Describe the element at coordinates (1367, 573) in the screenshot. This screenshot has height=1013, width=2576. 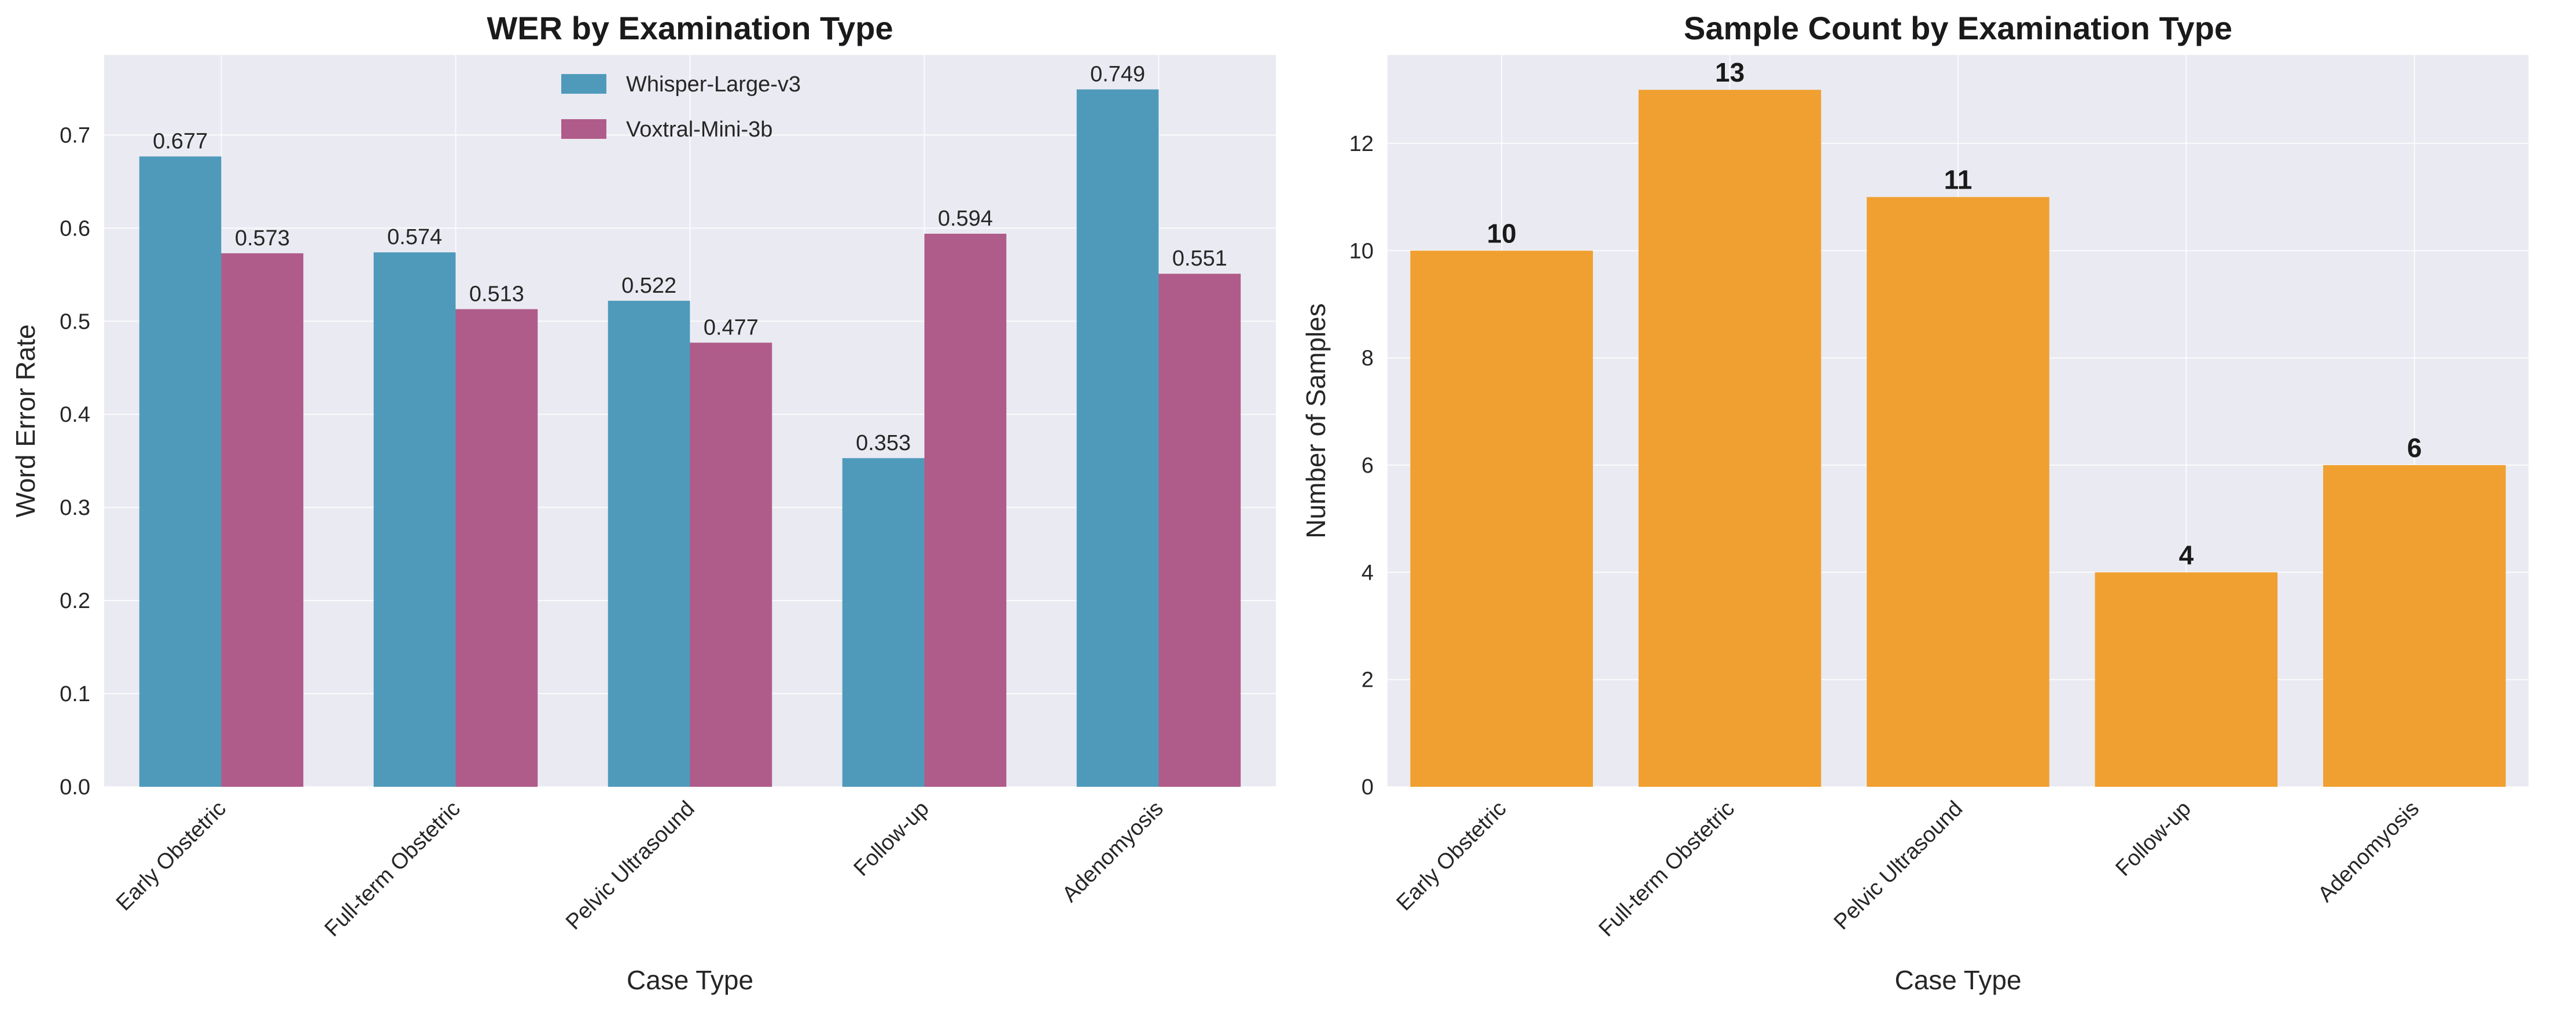
I see `y-tick-label: 4` at that location.